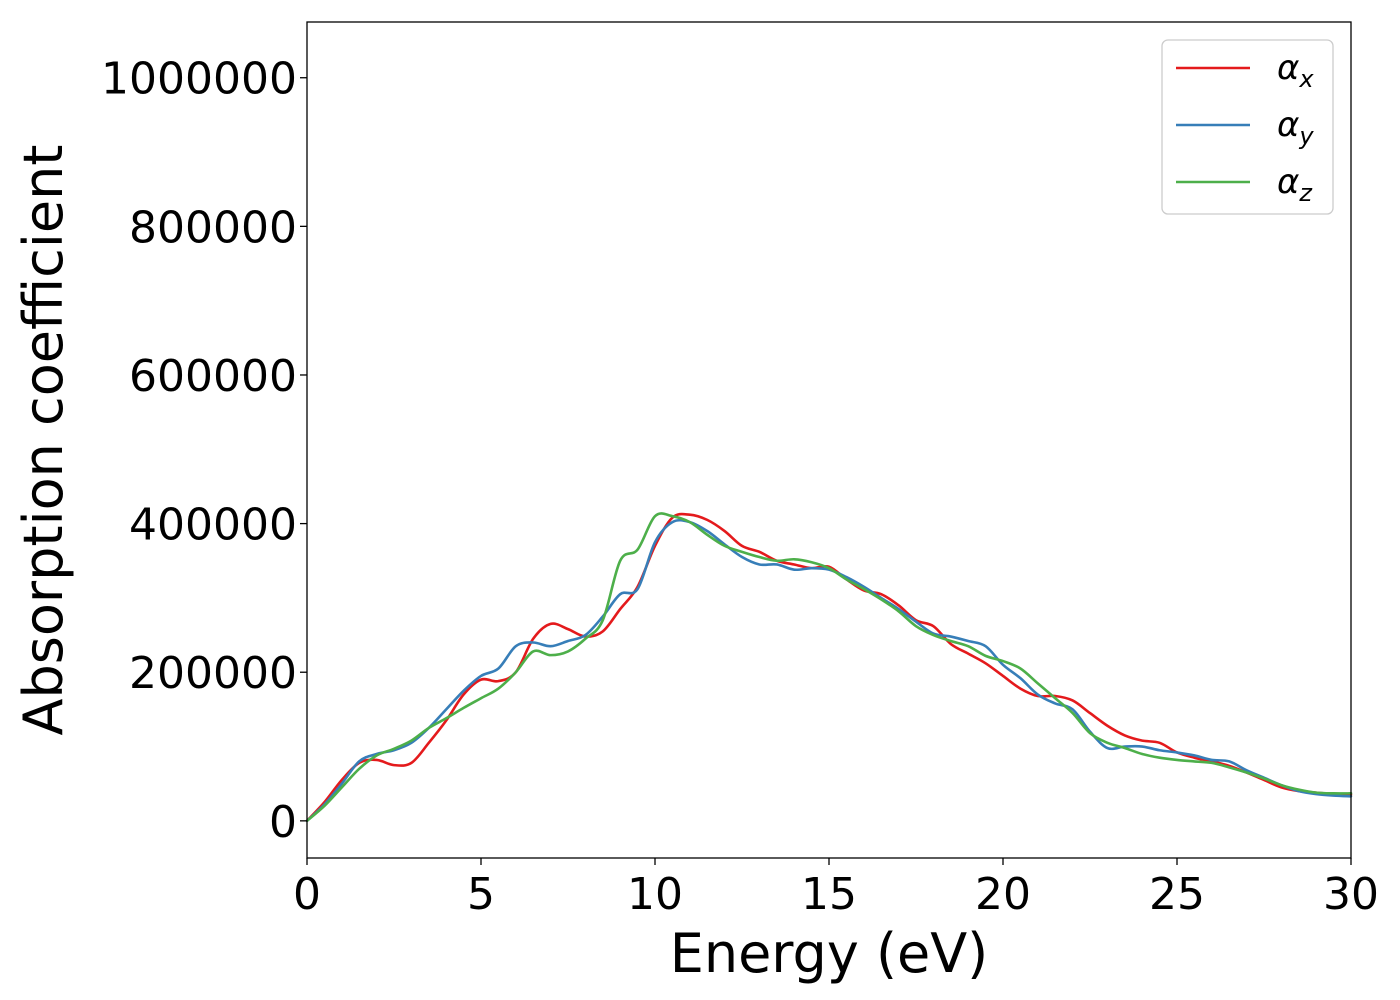 The width and height of the screenshot is (1400, 1000). Describe the element at coordinates (283, 822) in the screenshot. I see `y-tick-label: 0` at that location.